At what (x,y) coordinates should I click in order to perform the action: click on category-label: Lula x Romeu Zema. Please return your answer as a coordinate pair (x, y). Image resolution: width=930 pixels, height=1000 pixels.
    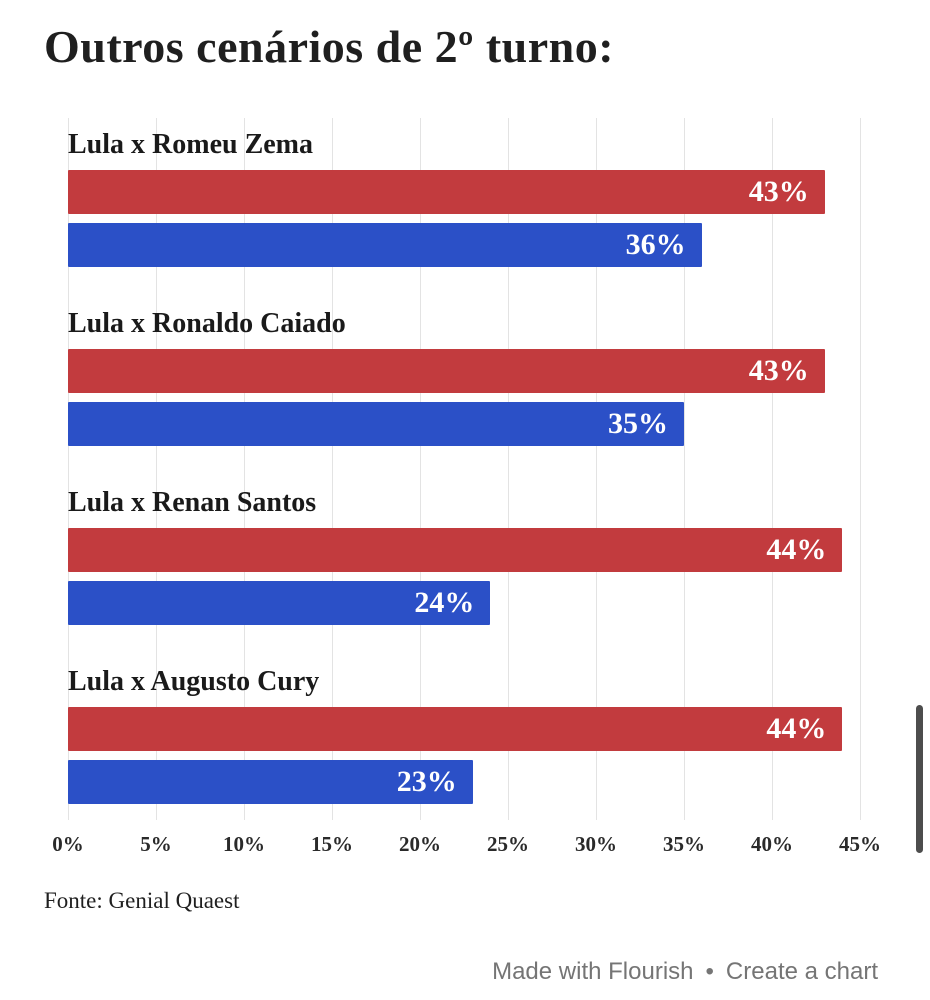
    Looking at the image, I should click on (190, 144).